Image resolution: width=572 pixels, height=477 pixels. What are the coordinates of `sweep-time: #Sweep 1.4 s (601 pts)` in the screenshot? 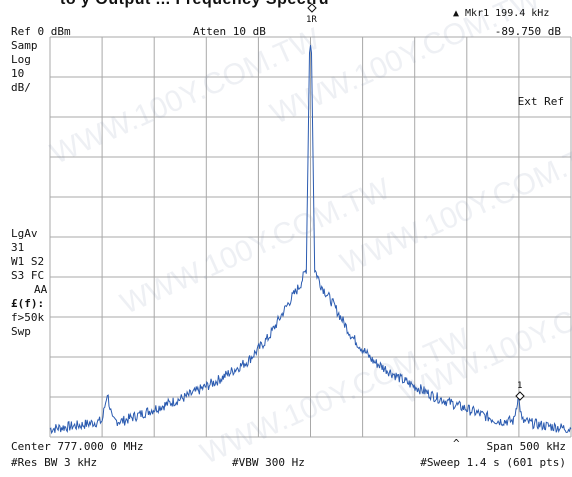 It's located at (493, 462).